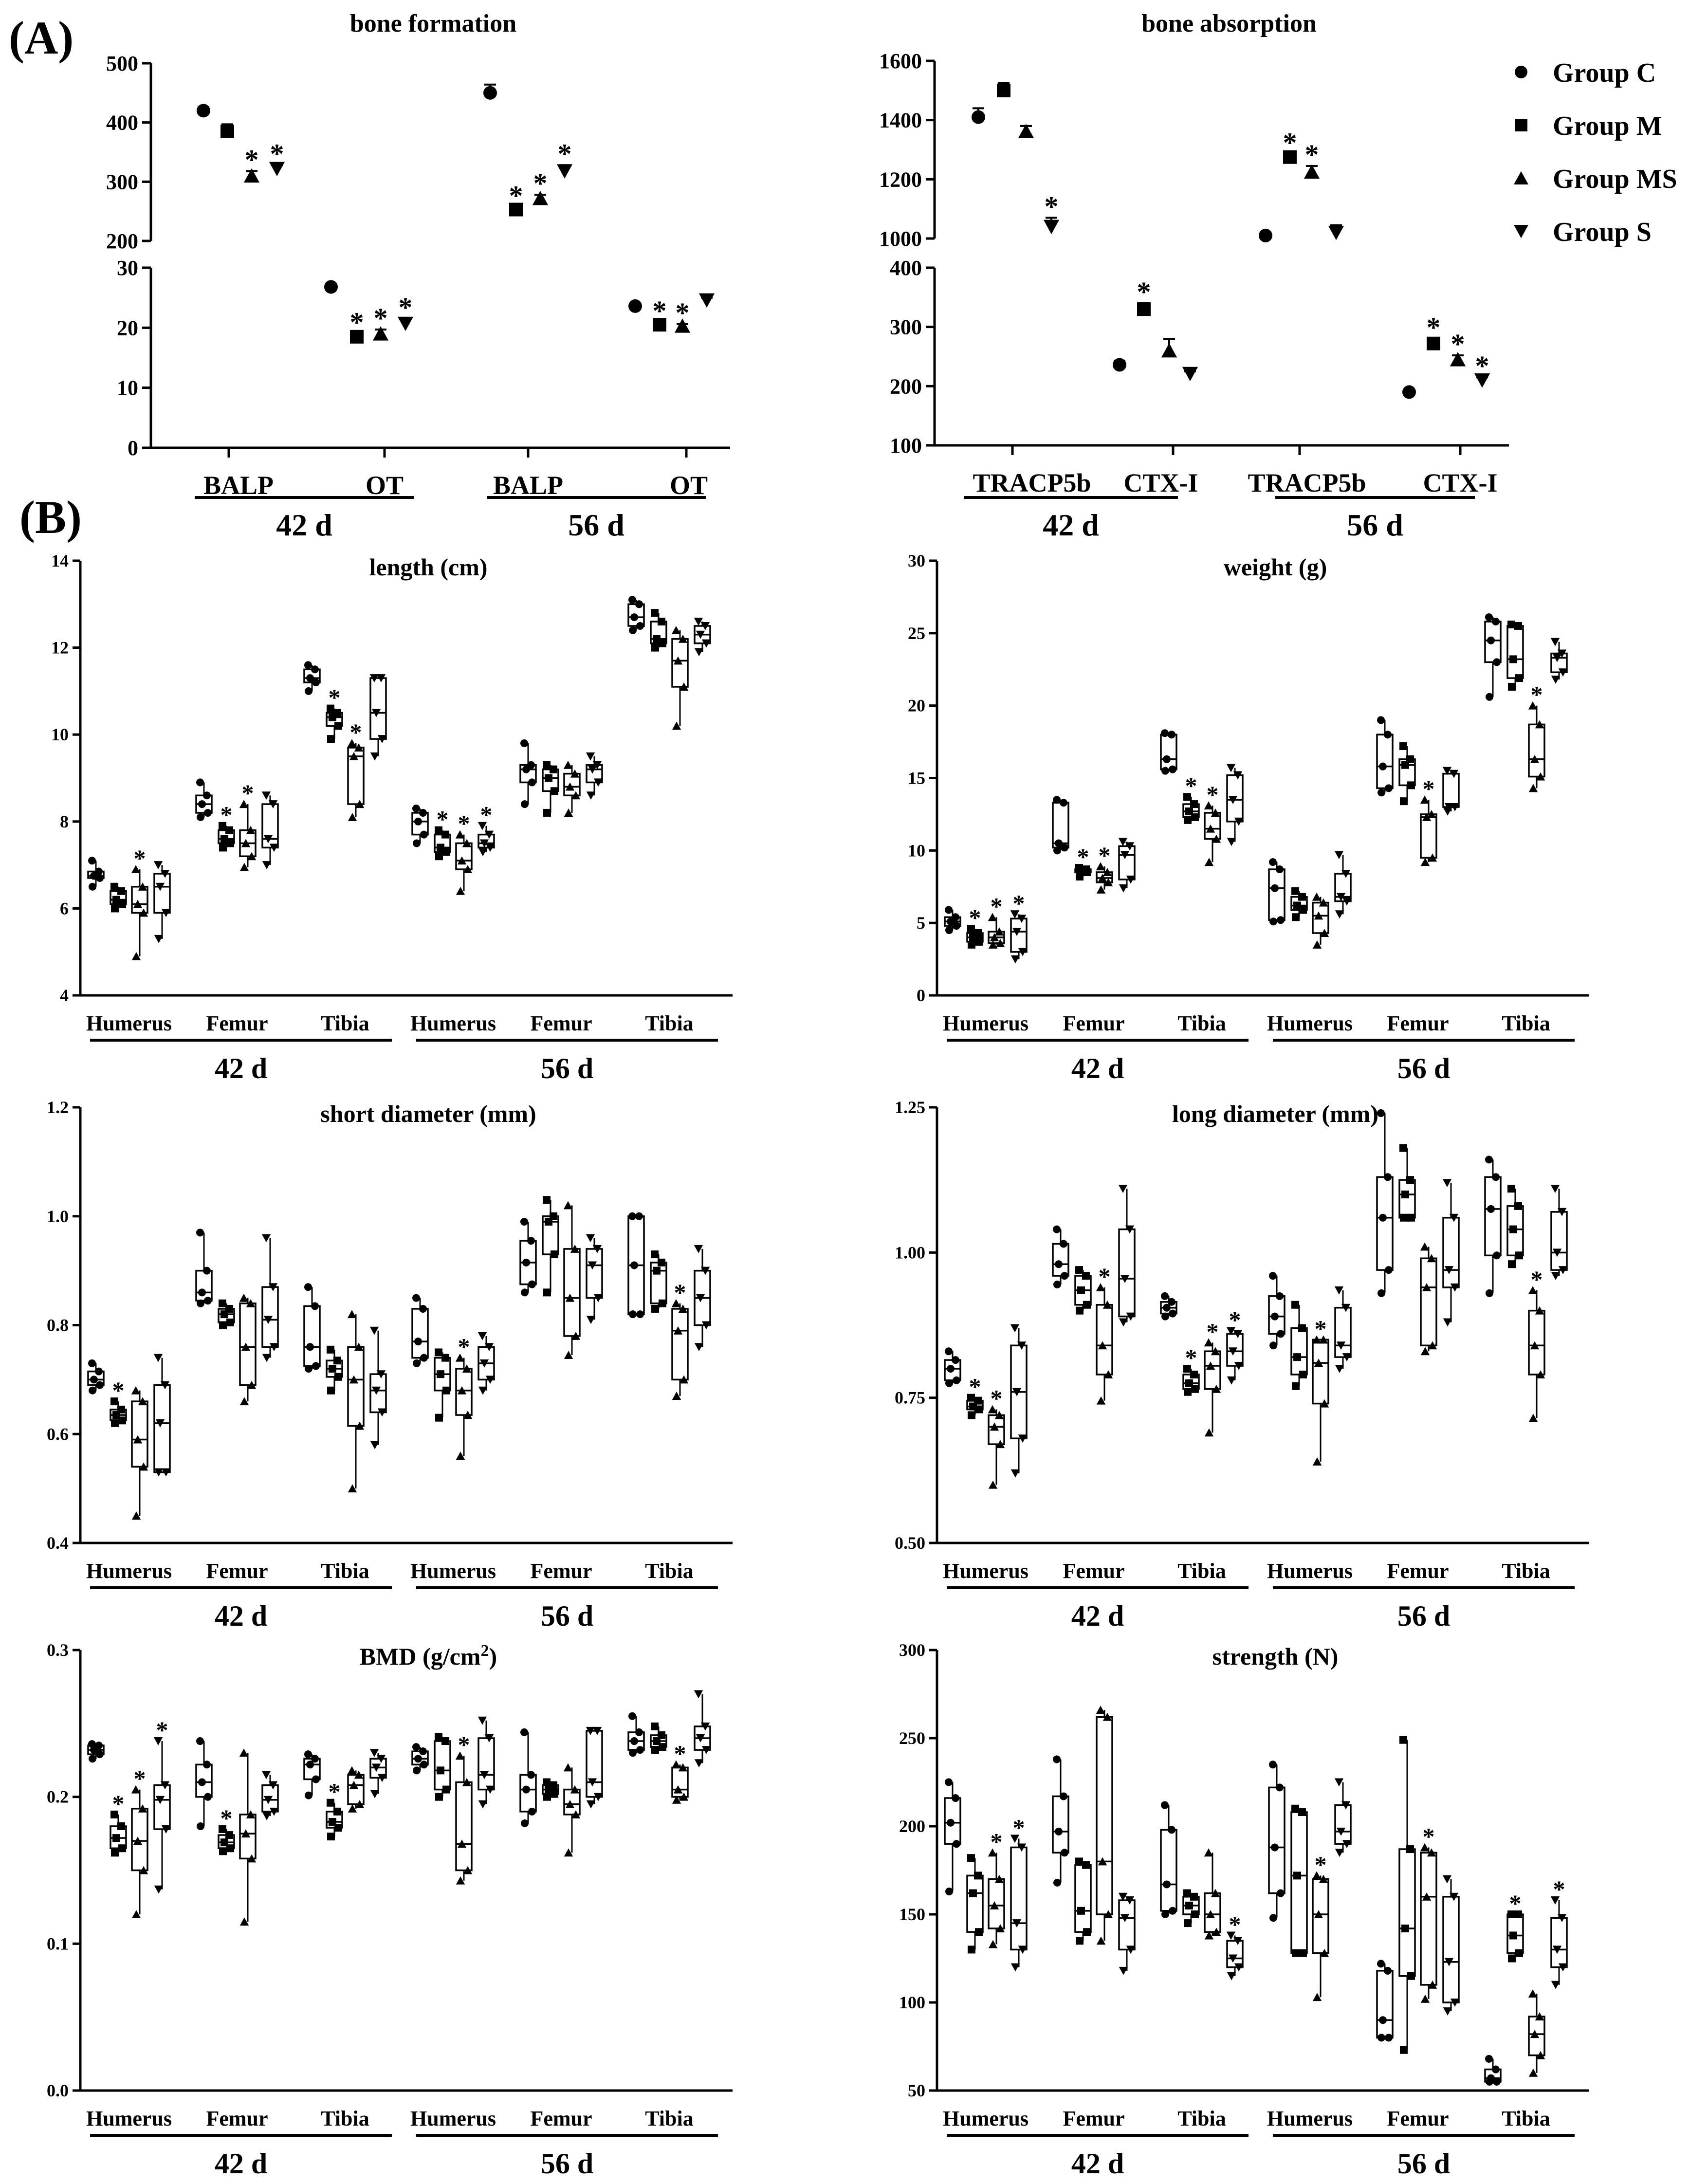 Image resolution: width=1708 pixels, height=2184 pixels. Describe the element at coordinates (58, 1325) in the screenshot. I see `y-tick-label: 0.8` at that location.